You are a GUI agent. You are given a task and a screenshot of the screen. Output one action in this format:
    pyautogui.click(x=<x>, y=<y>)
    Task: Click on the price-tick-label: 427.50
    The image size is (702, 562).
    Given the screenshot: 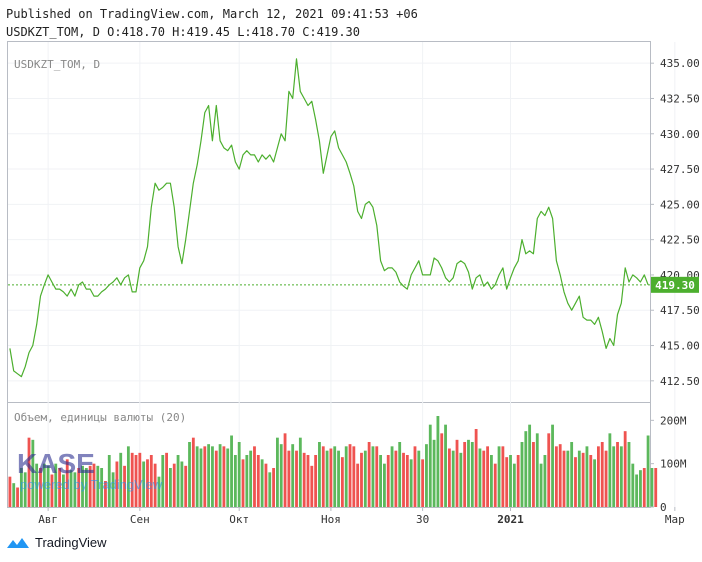 What is the action you would take?
    pyautogui.click(x=680, y=169)
    